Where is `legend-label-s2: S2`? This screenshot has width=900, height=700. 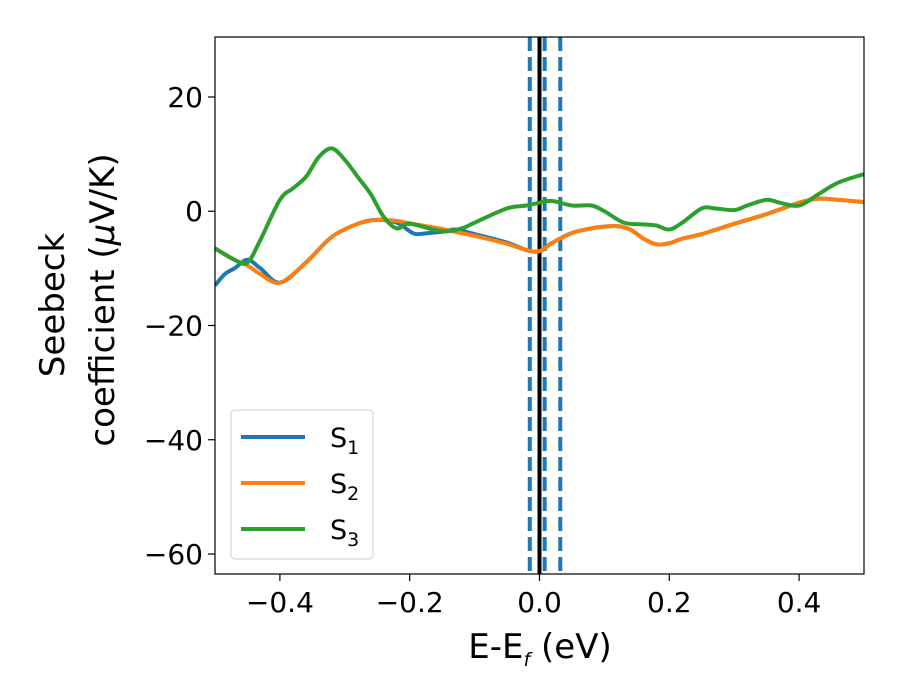
legend-label-s2: S2 is located at coordinates (344, 487).